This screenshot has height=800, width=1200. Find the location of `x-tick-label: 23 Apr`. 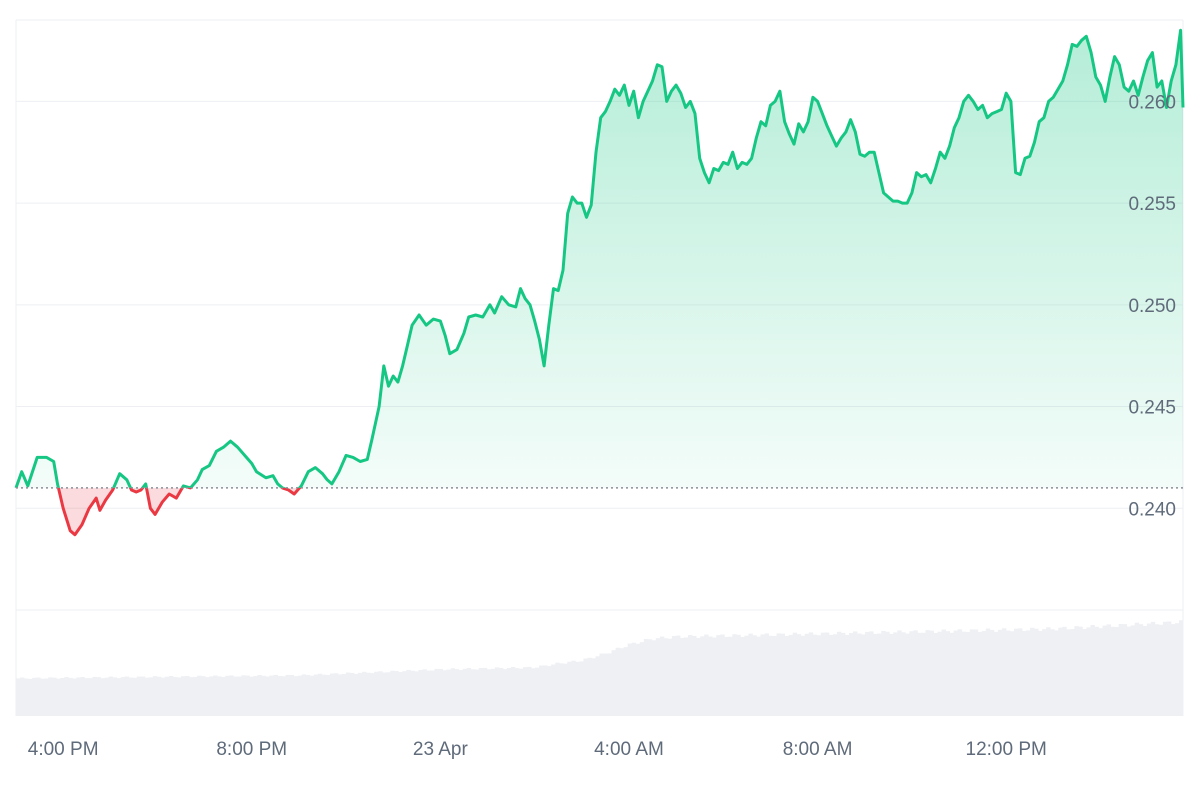

x-tick-label: 23 Apr is located at coordinates (441, 749).